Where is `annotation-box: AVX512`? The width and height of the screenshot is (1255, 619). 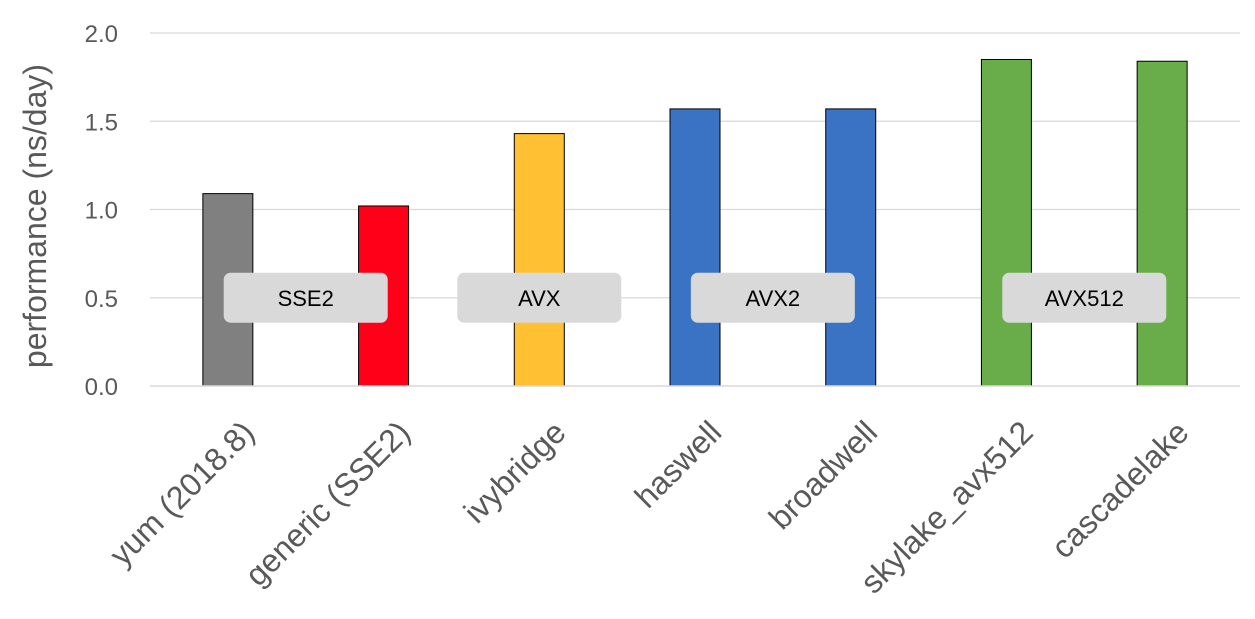
annotation-box: AVX512 is located at coordinates (1084, 297).